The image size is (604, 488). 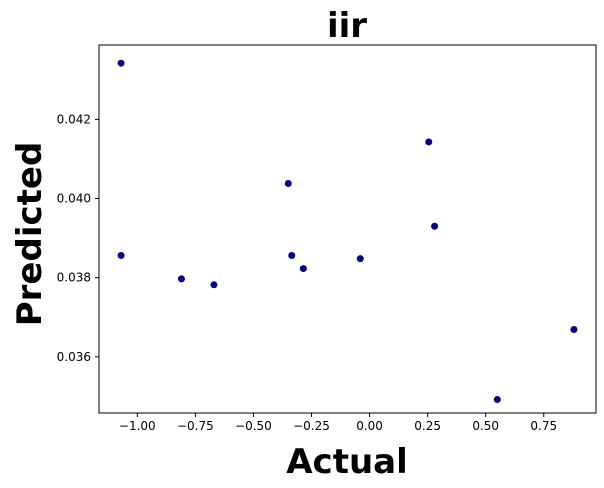 What do you see at coordinates (347, 462) in the screenshot?
I see `x-axis-label: Actual` at bounding box center [347, 462].